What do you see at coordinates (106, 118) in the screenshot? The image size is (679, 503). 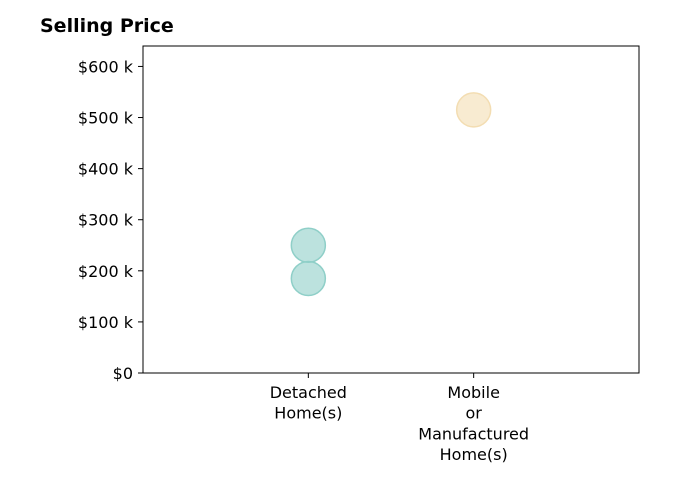 I see `y-tick-label: $500 k` at bounding box center [106, 118].